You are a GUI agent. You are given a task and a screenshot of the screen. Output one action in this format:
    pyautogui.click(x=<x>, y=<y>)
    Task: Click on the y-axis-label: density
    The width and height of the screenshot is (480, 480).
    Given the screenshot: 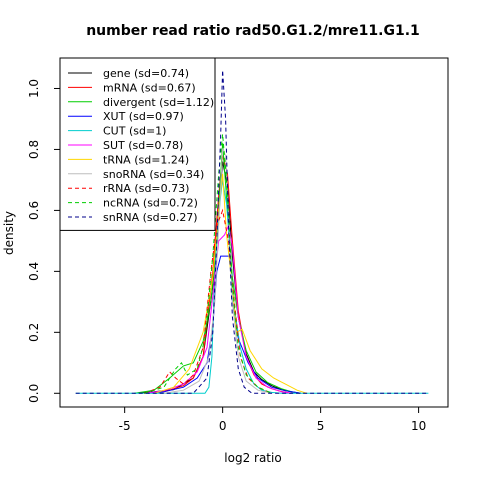 What is the action you would take?
    pyautogui.click(x=9, y=233)
    